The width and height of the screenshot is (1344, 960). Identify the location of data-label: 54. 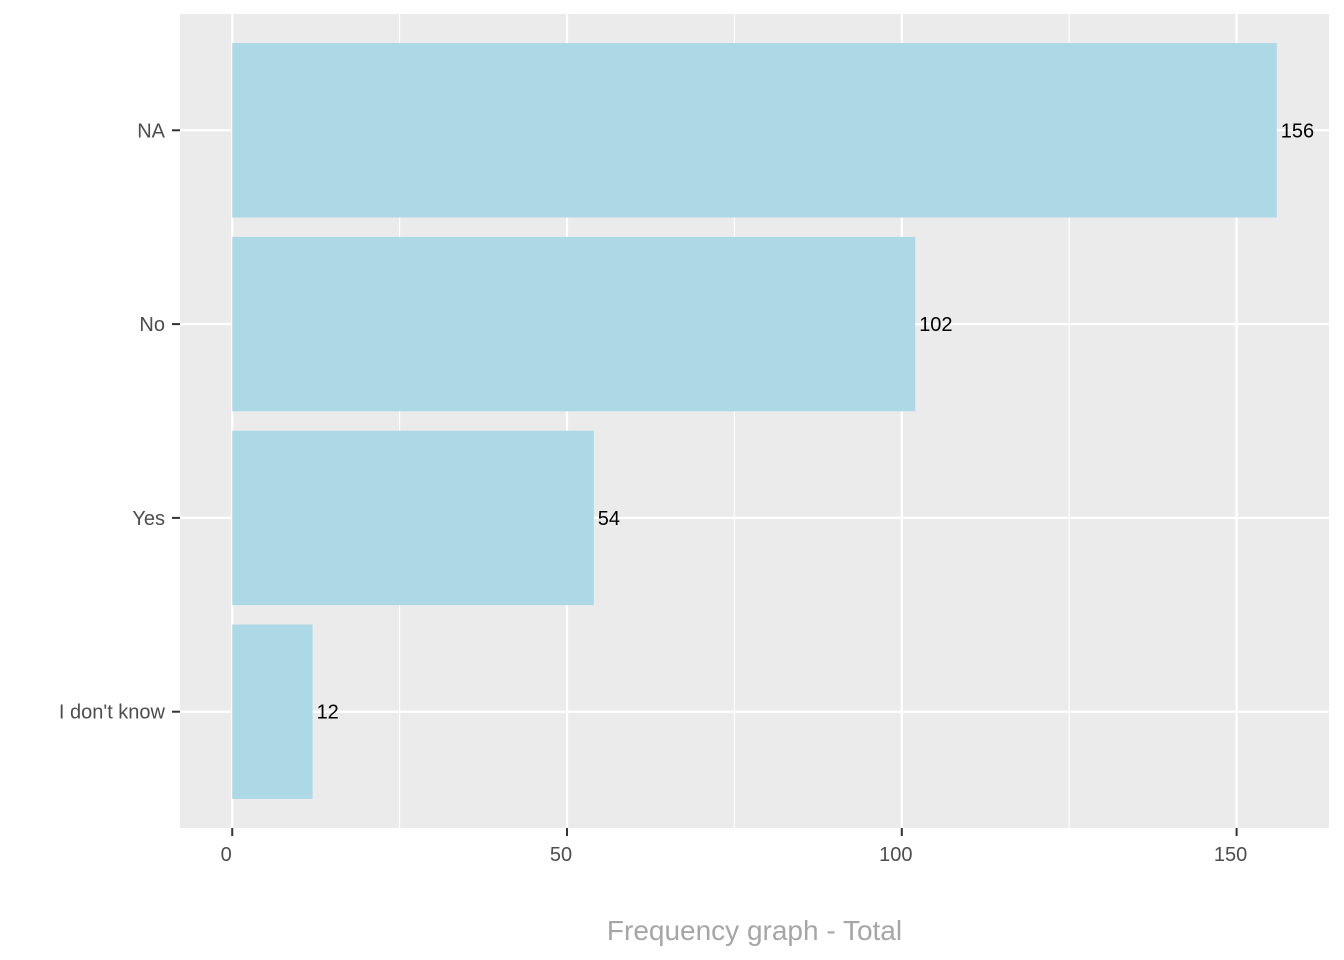
(609, 519).